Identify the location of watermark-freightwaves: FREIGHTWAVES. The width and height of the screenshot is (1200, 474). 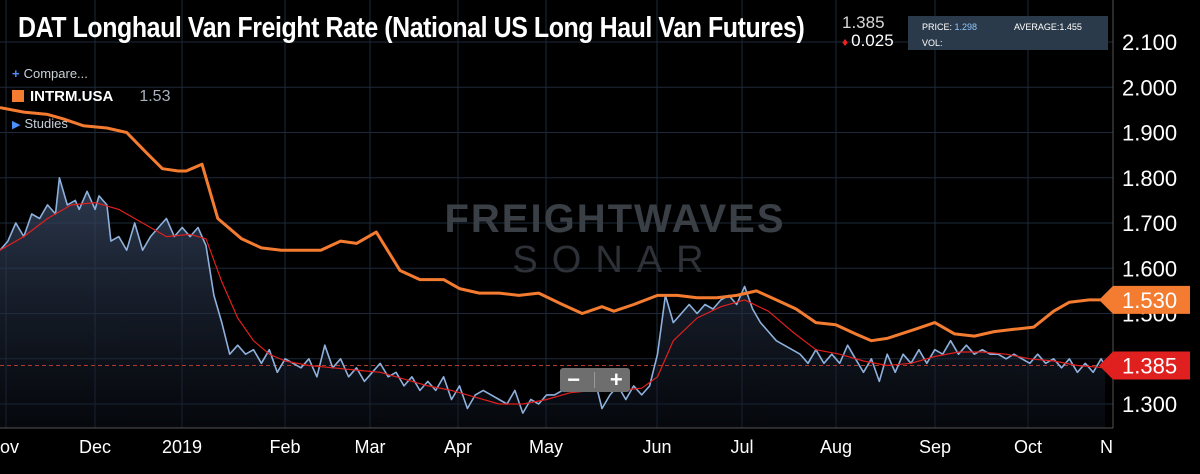
(614, 219).